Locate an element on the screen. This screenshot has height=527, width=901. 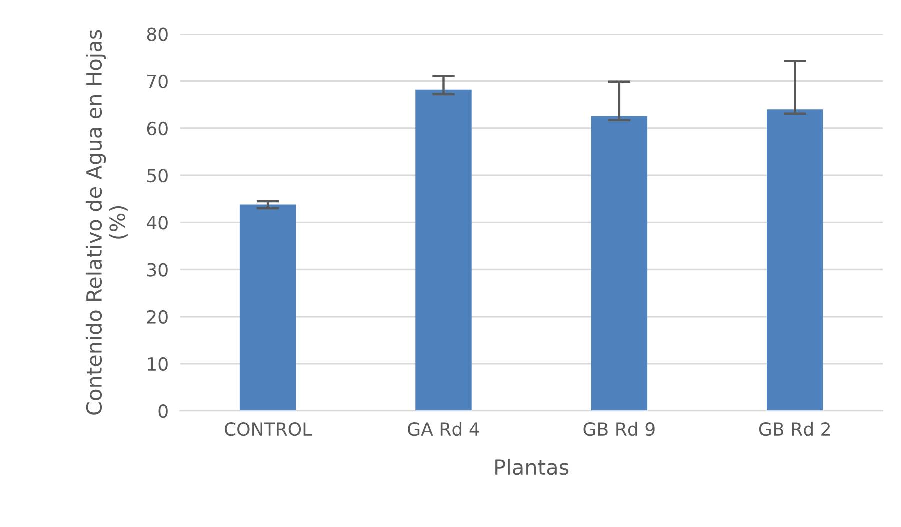
y-tick-label: 0 is located at coordinates (163, 411).